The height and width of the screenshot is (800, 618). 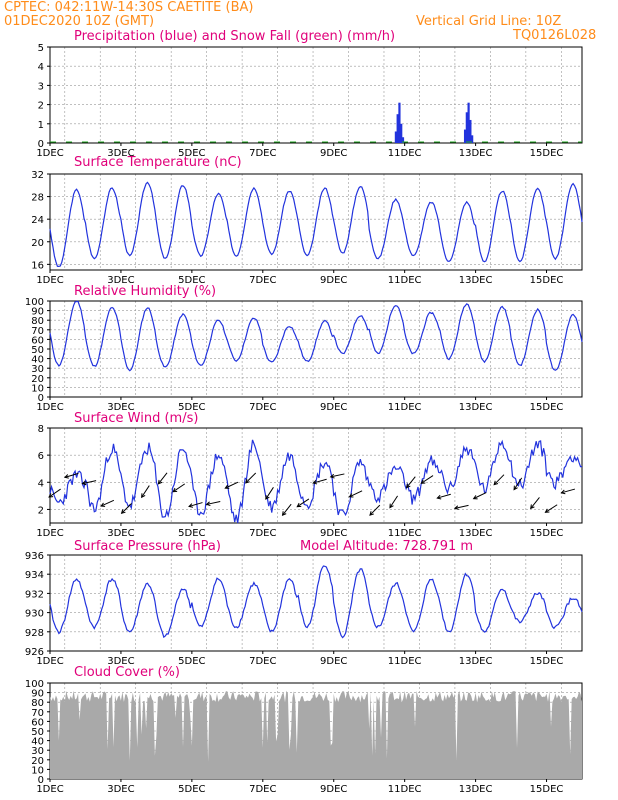 I want to click on series-line, so click(x=316, y=602).